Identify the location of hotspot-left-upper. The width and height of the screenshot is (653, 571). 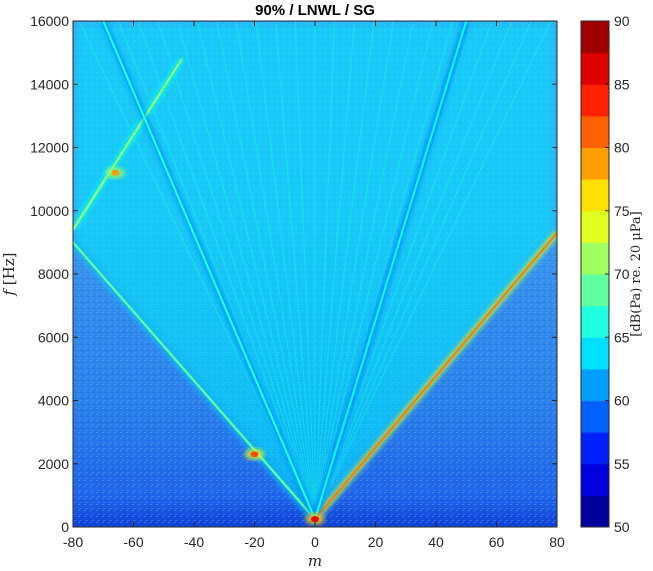
(115, 172).